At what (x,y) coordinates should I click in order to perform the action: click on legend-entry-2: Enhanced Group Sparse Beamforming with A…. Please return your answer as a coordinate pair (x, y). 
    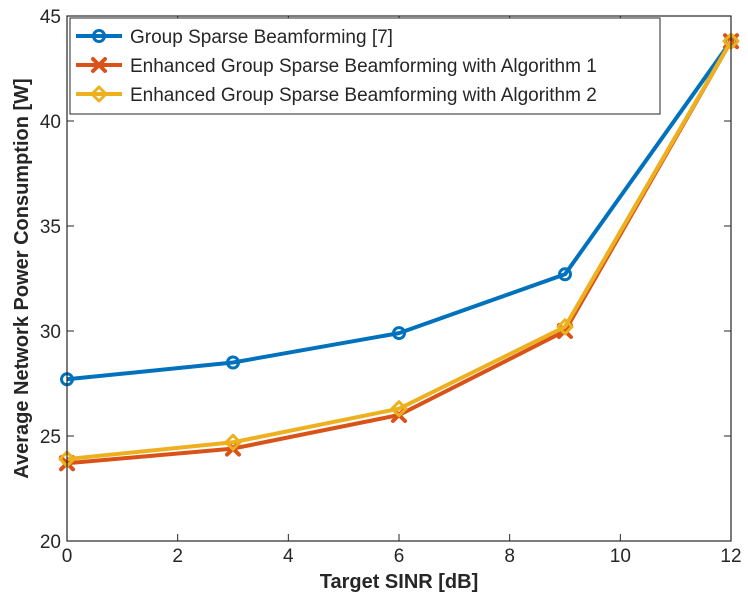
    Looking at the image, I should click on (336, 66).